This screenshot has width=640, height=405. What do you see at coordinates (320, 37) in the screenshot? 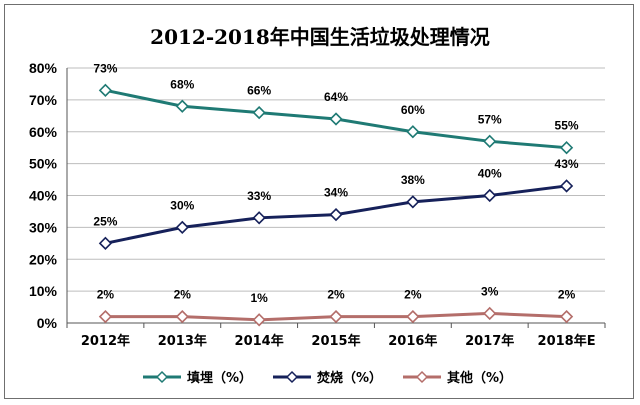
I see `chart-title: 2012-2018年中国生活垃圾处理情况` at bounding box center [320, 37].